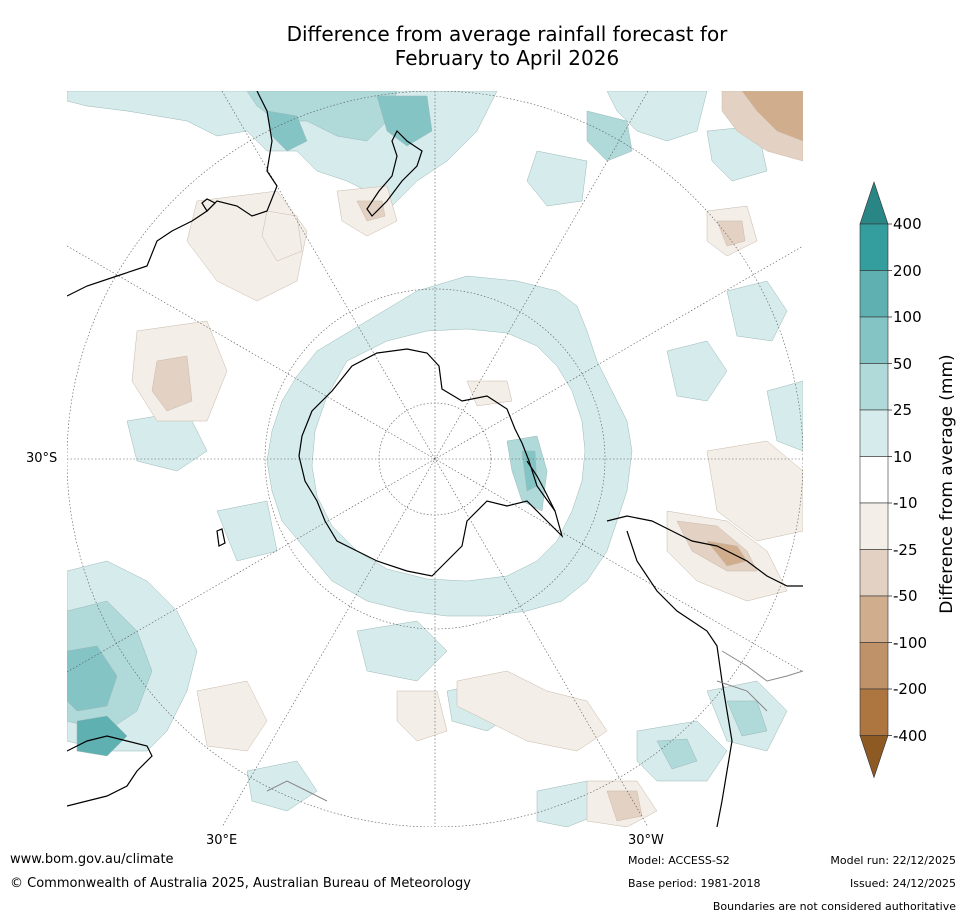  I want to click on colorbar-svg, so click(875, 480).